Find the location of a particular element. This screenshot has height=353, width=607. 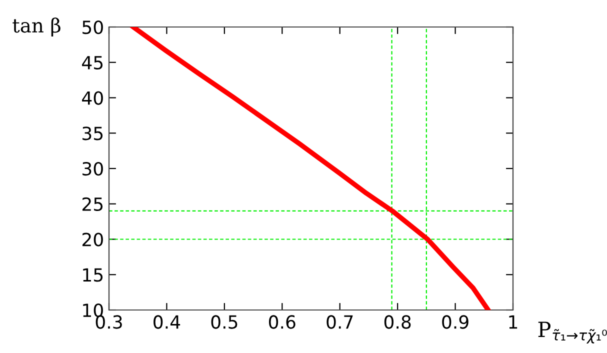

y-tick-label: 10 is located at coordinates (93, 310).